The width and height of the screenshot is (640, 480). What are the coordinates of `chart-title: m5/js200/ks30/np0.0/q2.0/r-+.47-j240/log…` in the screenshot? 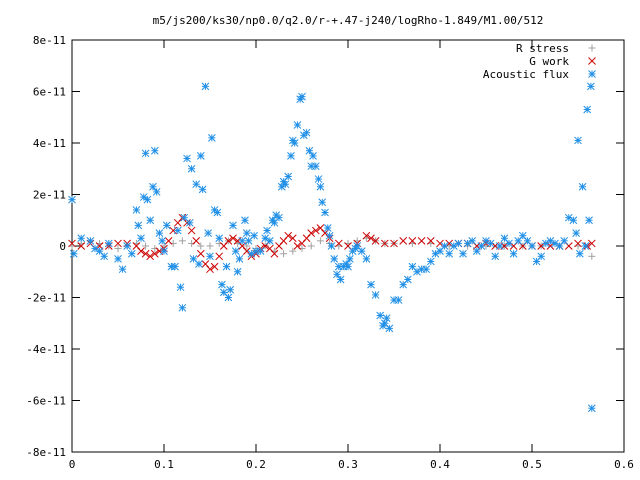 It's located at (348, 20).